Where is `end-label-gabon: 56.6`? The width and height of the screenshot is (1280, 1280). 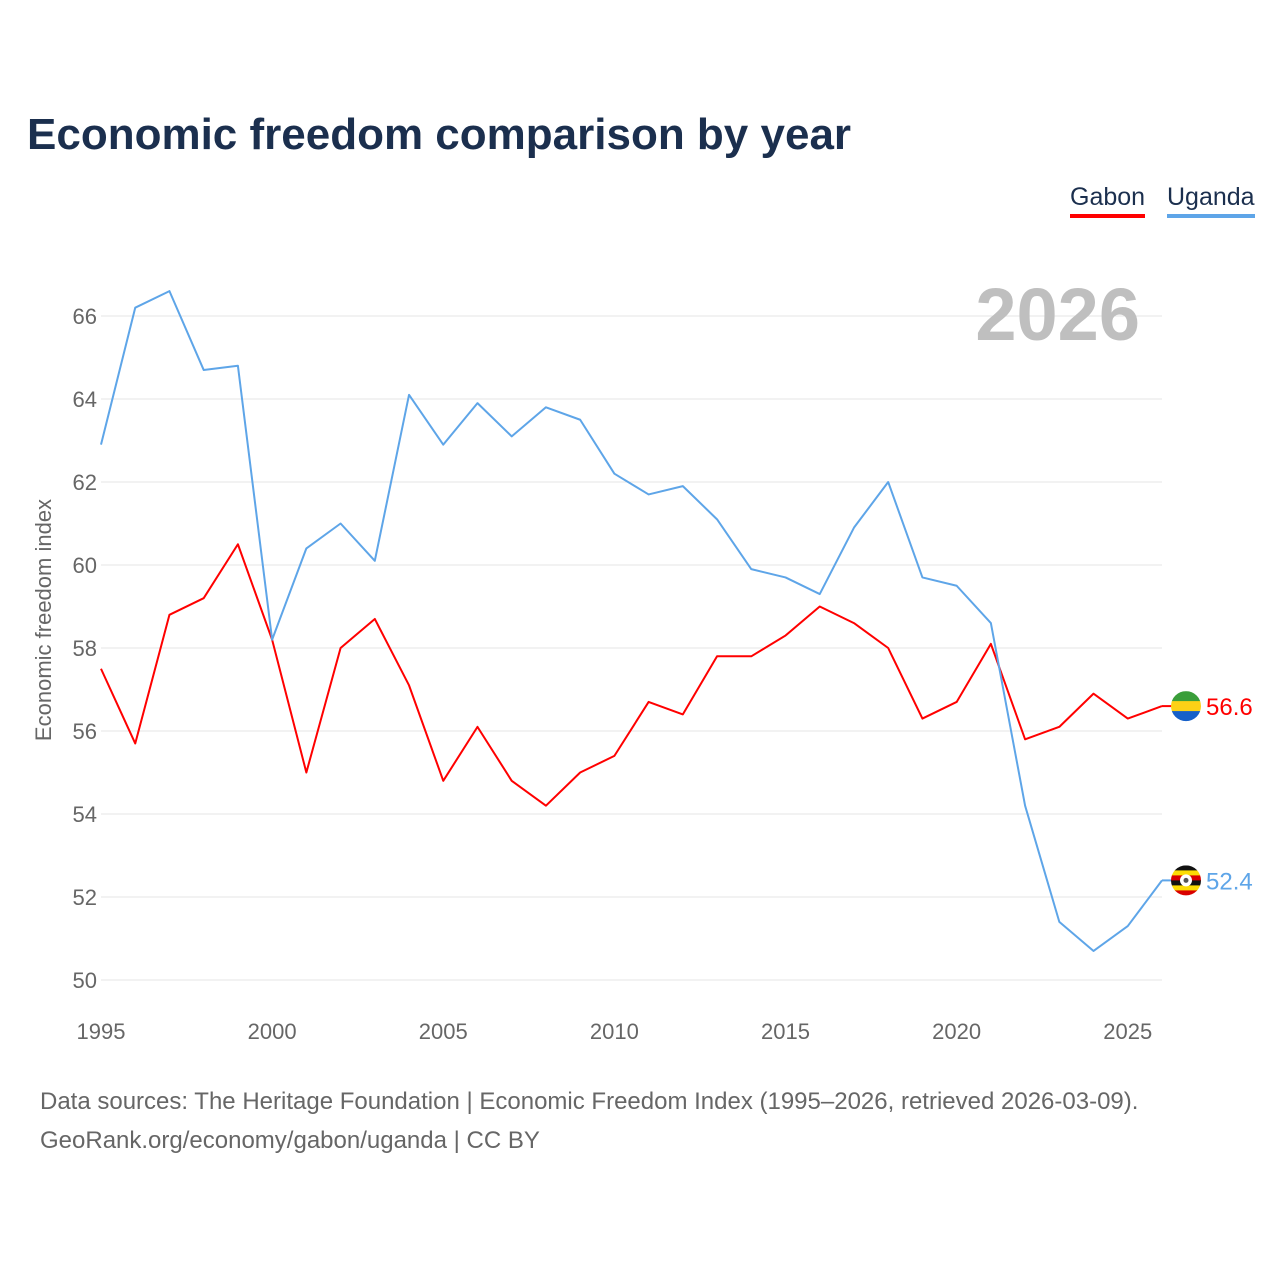 end-label-gabon: 56.6 is located at coordinates (1229, 707).